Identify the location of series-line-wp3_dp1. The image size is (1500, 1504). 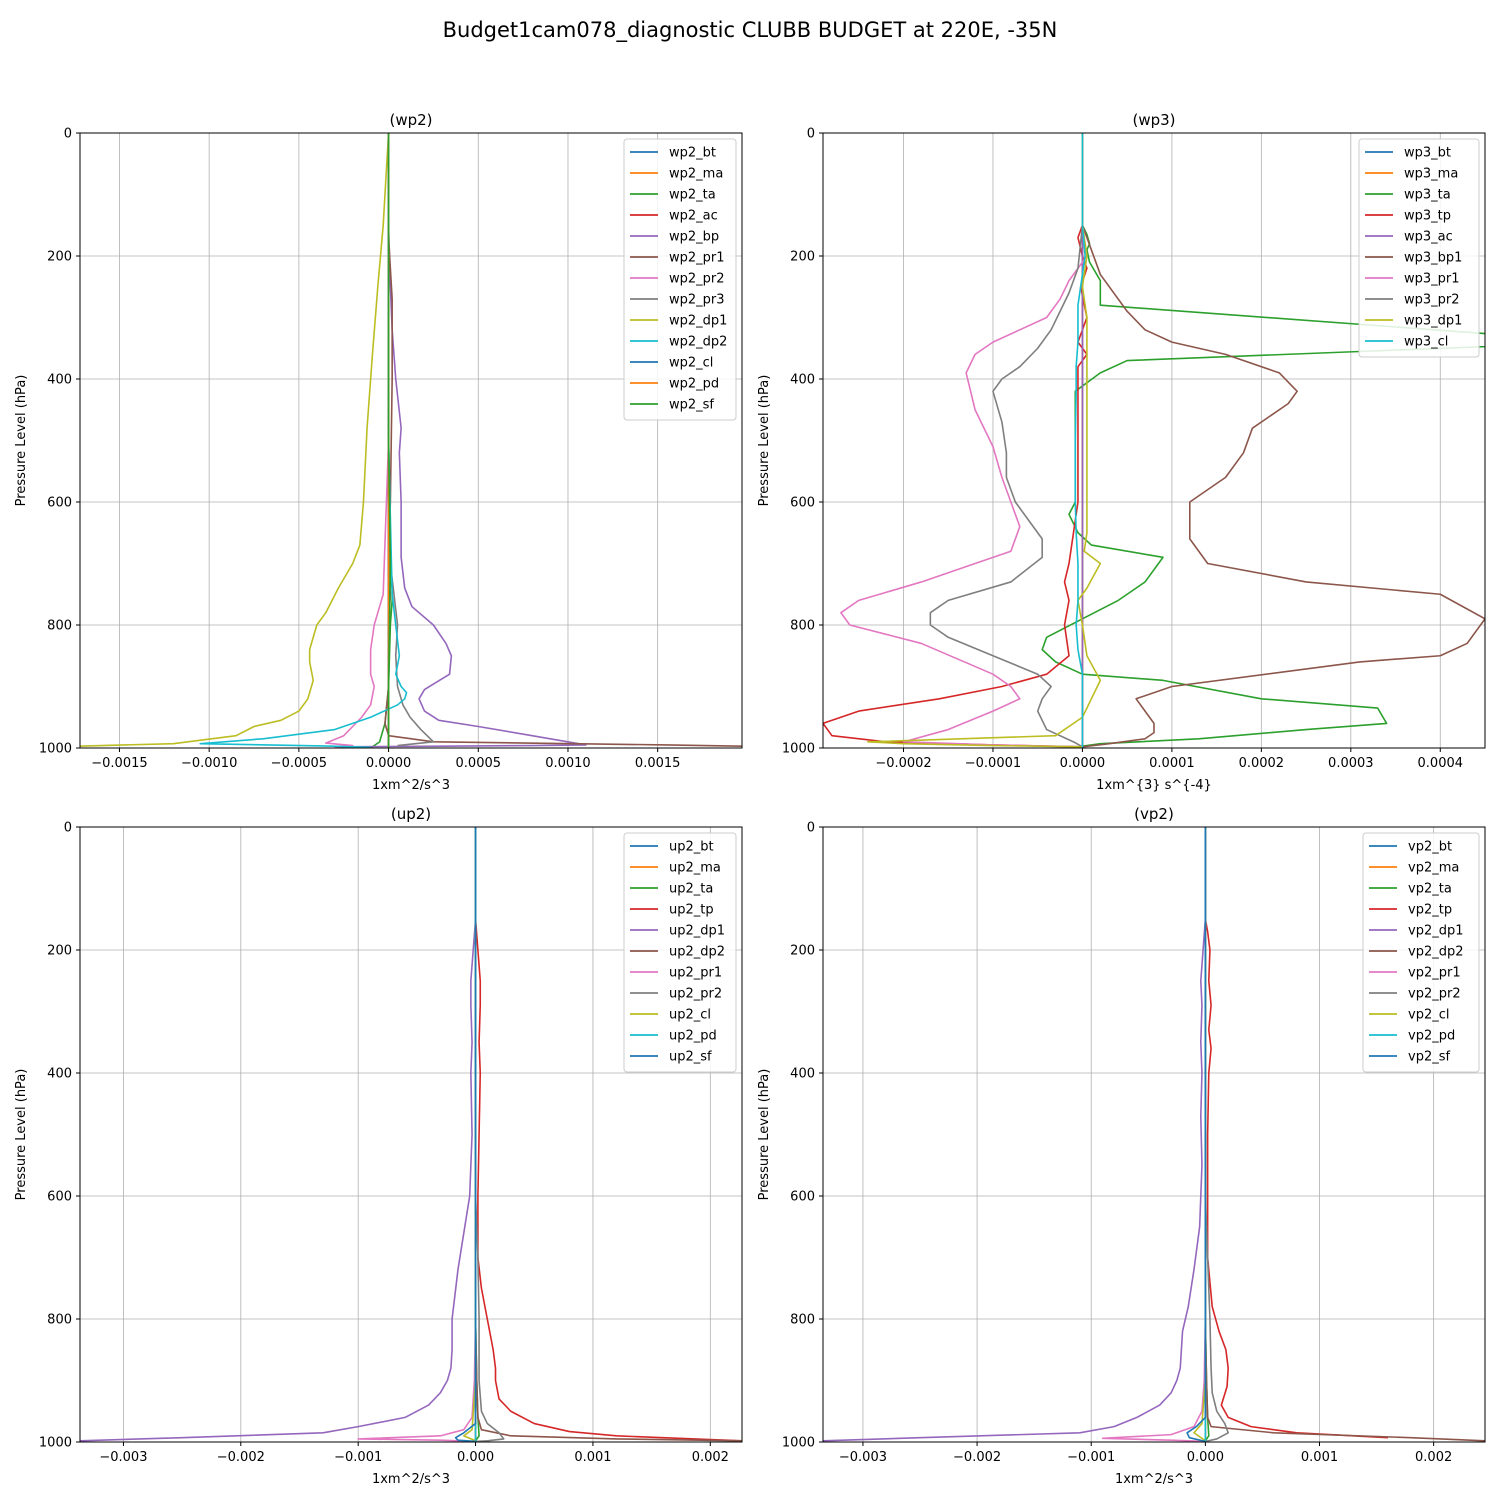
(984, 440).